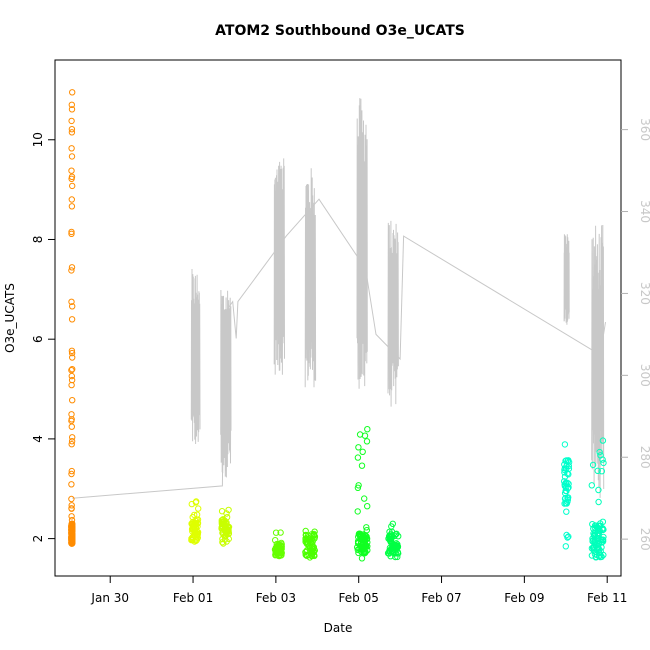  What do you see at coordinates (38, 439) in the screenshot?
I see `y-tick-label: 4` at bounding box center [38, 439].